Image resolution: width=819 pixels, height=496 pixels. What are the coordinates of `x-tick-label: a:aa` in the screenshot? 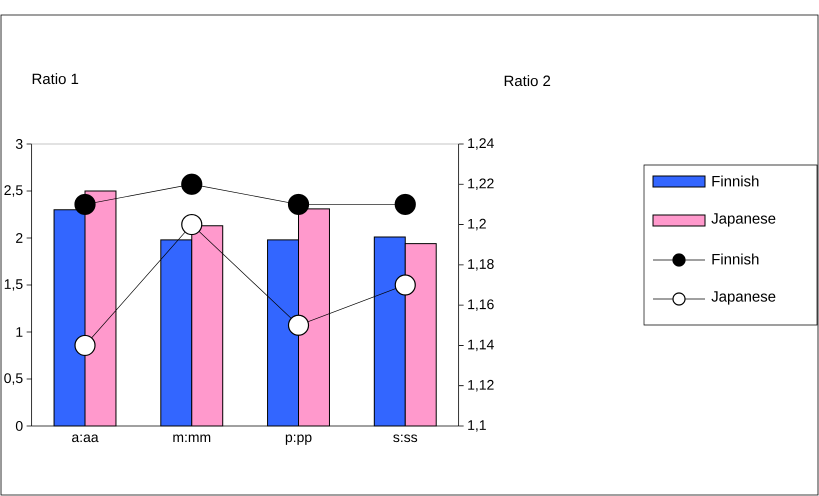 It's located at (85, 438).